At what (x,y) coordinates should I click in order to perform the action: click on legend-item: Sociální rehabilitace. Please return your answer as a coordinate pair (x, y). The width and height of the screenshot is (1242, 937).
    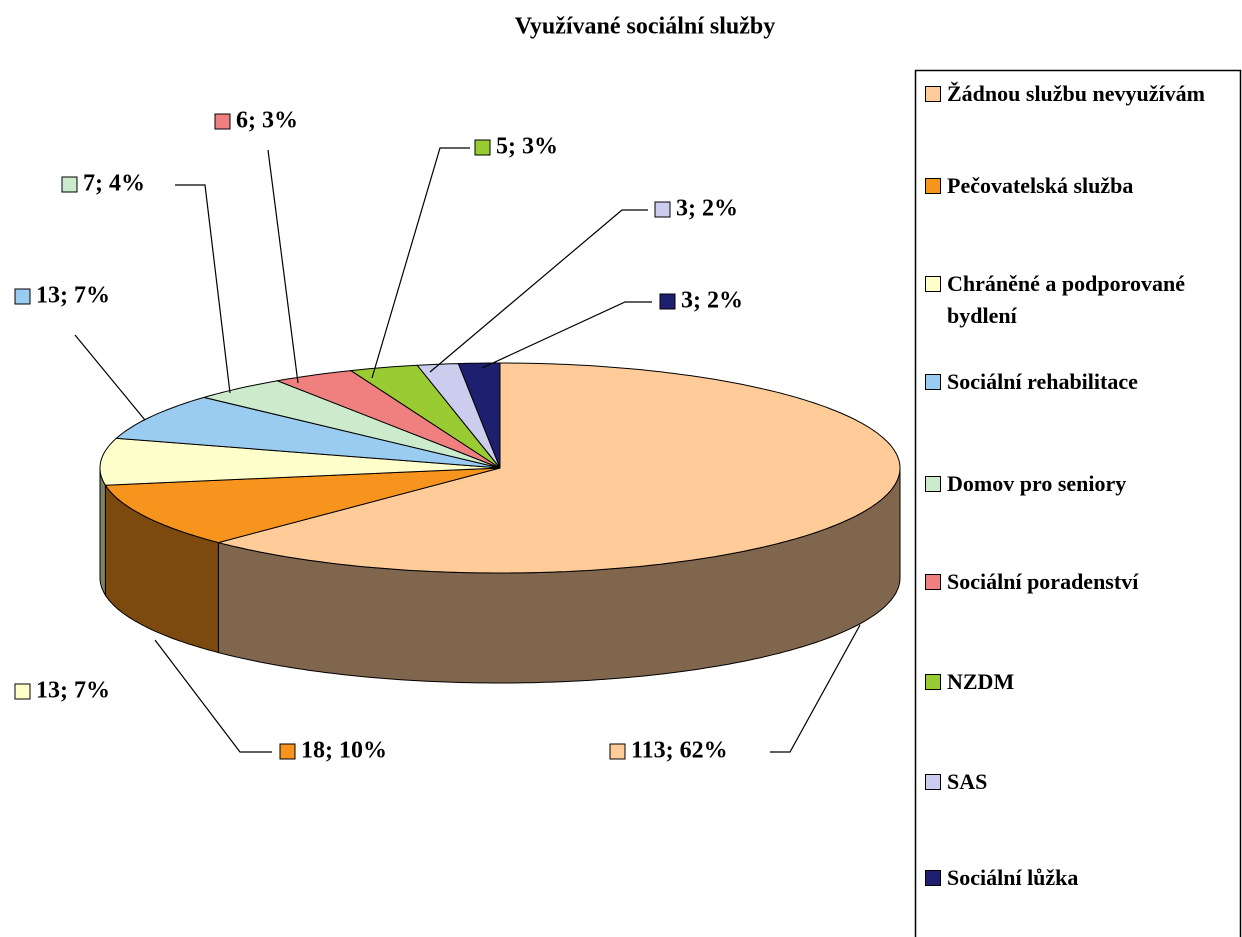
    Looking at the image, I should click on (1075, 382).